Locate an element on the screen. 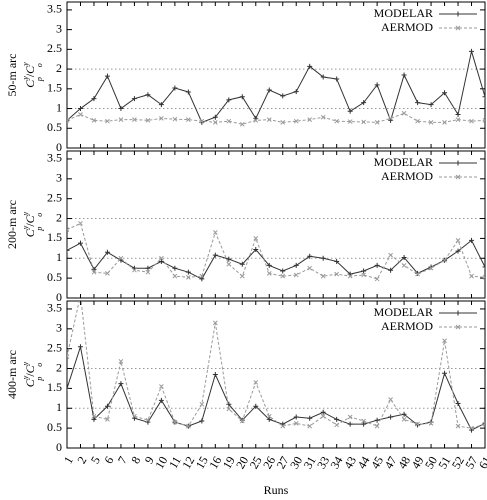  y-tick-label: 0 is located at coordinates (59, 147).